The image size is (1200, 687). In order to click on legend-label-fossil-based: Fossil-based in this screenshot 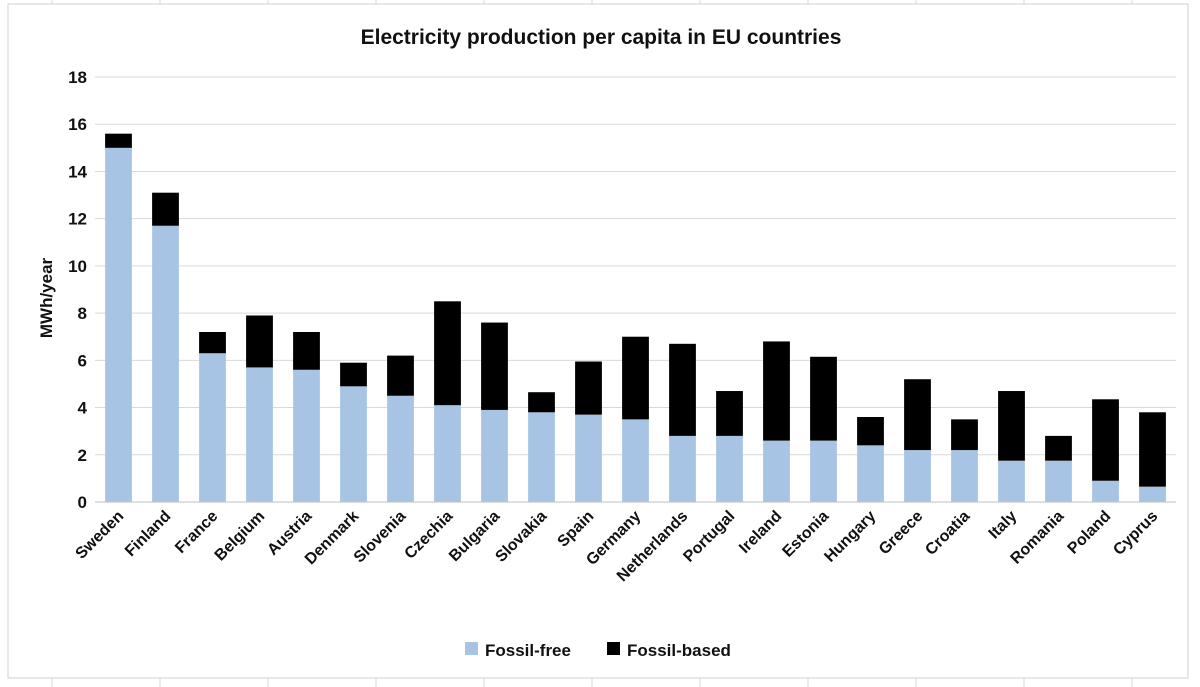, I will do `click(679, 650)`.